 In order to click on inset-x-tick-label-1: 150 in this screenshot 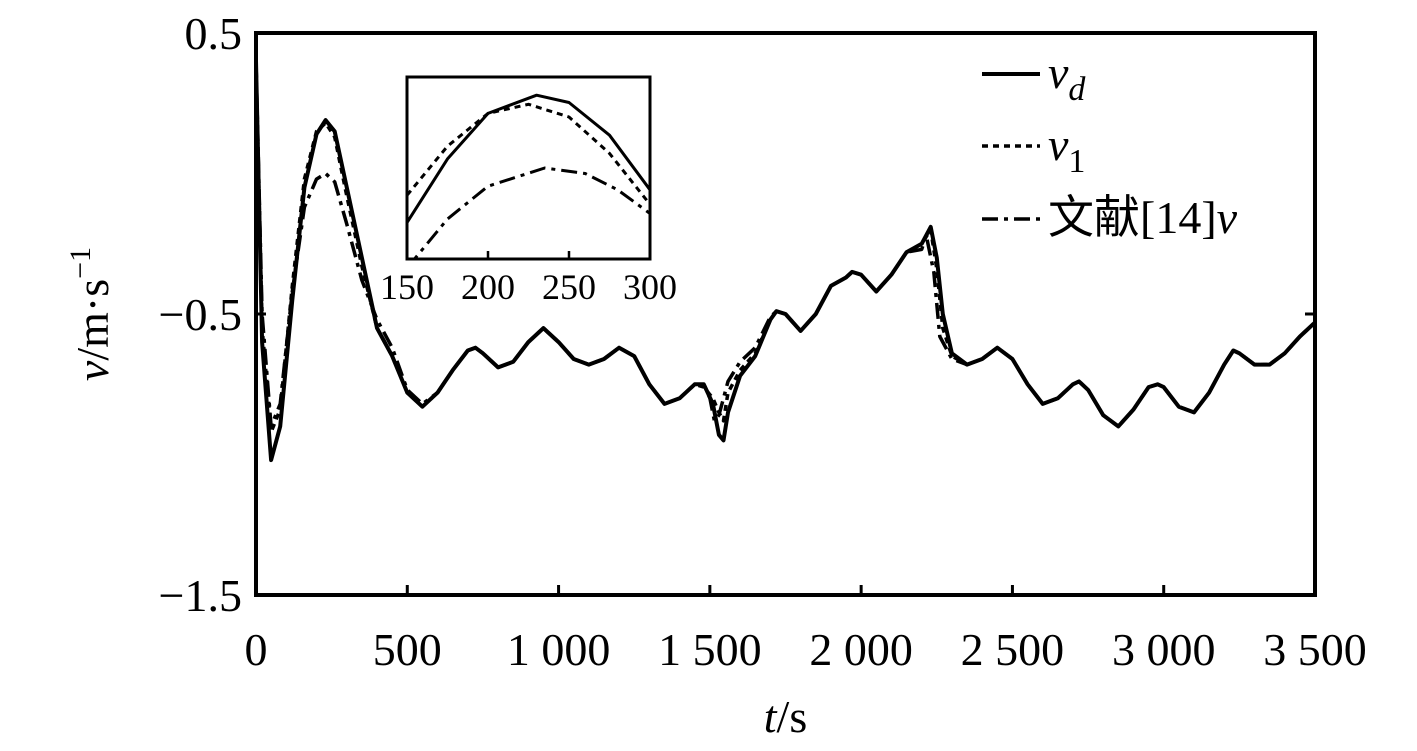, I will do `click(407, 287)`.